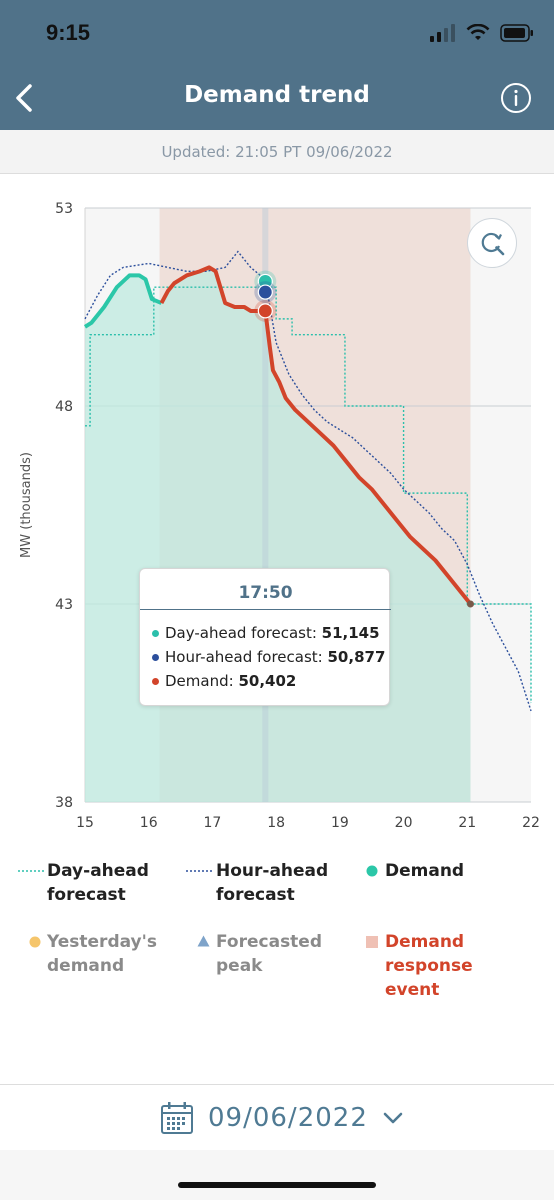 This screenshot has width=554, height=1200. I want to click on triangle-icon, so click(203, 941).